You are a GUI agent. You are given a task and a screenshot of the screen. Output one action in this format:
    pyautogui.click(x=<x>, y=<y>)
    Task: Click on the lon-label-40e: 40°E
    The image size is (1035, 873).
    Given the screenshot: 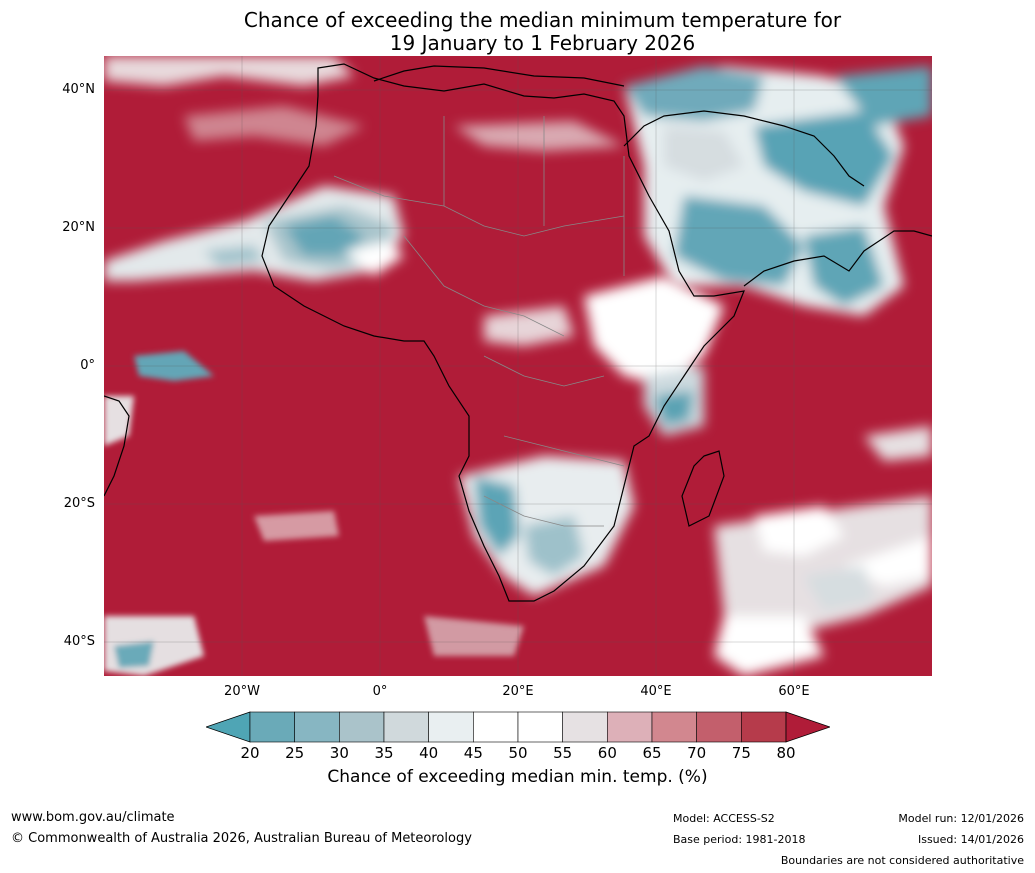 What is the action you would take?
    pyautogui.click(x=656, y=691)
    